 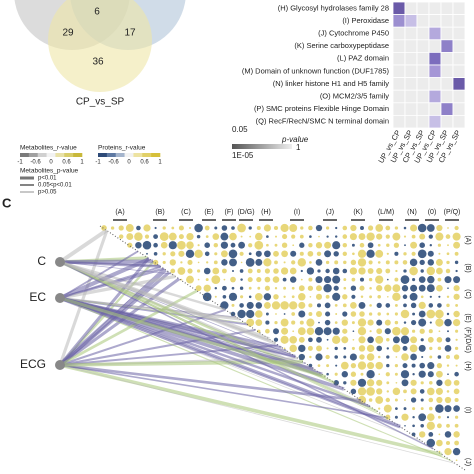 What do you see at coordinates (467, 239) in the screenshot?
I see `row-group: (A)` at bounding box center [467, 239].